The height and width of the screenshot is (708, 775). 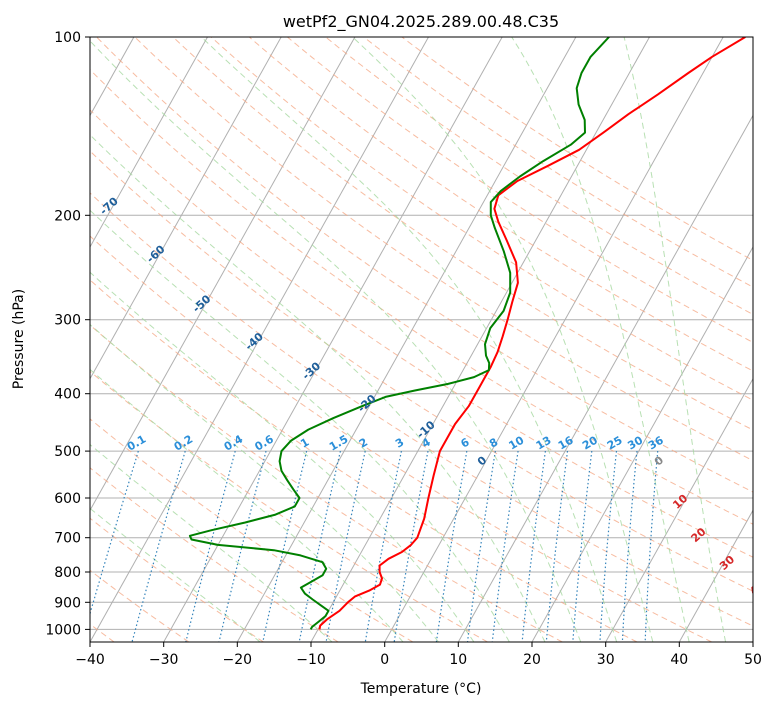 I want to click on y-tick-label: 900, so click(x=67, y=603).